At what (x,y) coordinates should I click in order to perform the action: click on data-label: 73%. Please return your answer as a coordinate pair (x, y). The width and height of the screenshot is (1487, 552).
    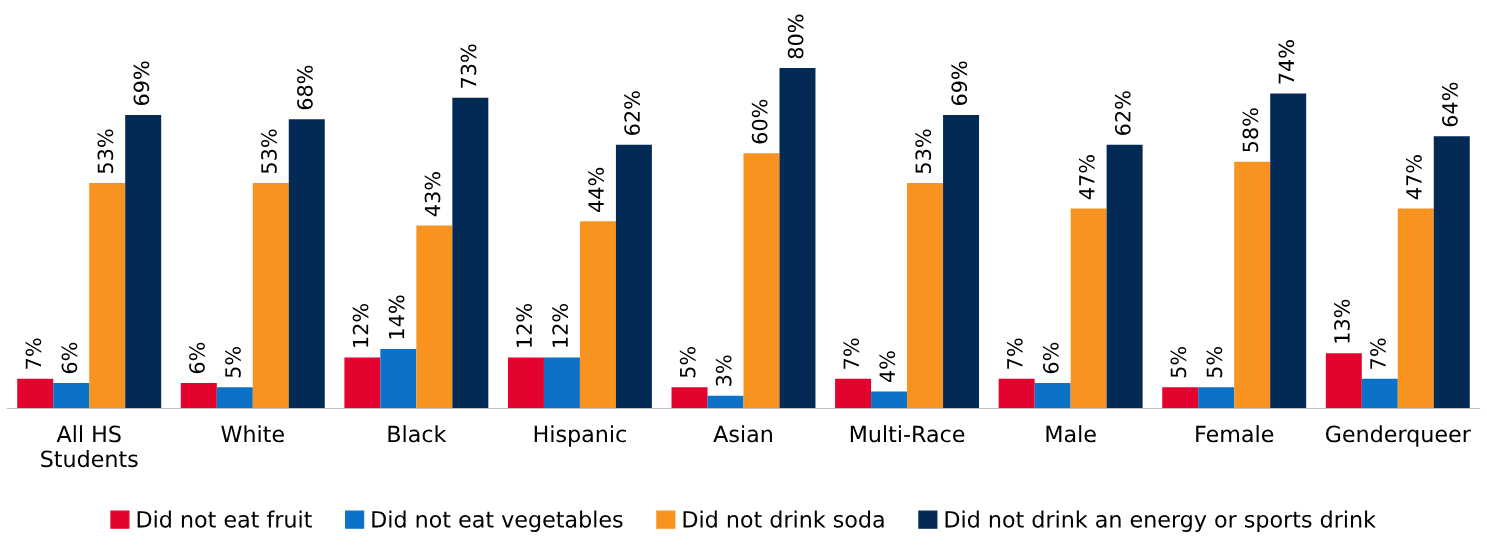
    Looking at the image, I should click on (468, 66).